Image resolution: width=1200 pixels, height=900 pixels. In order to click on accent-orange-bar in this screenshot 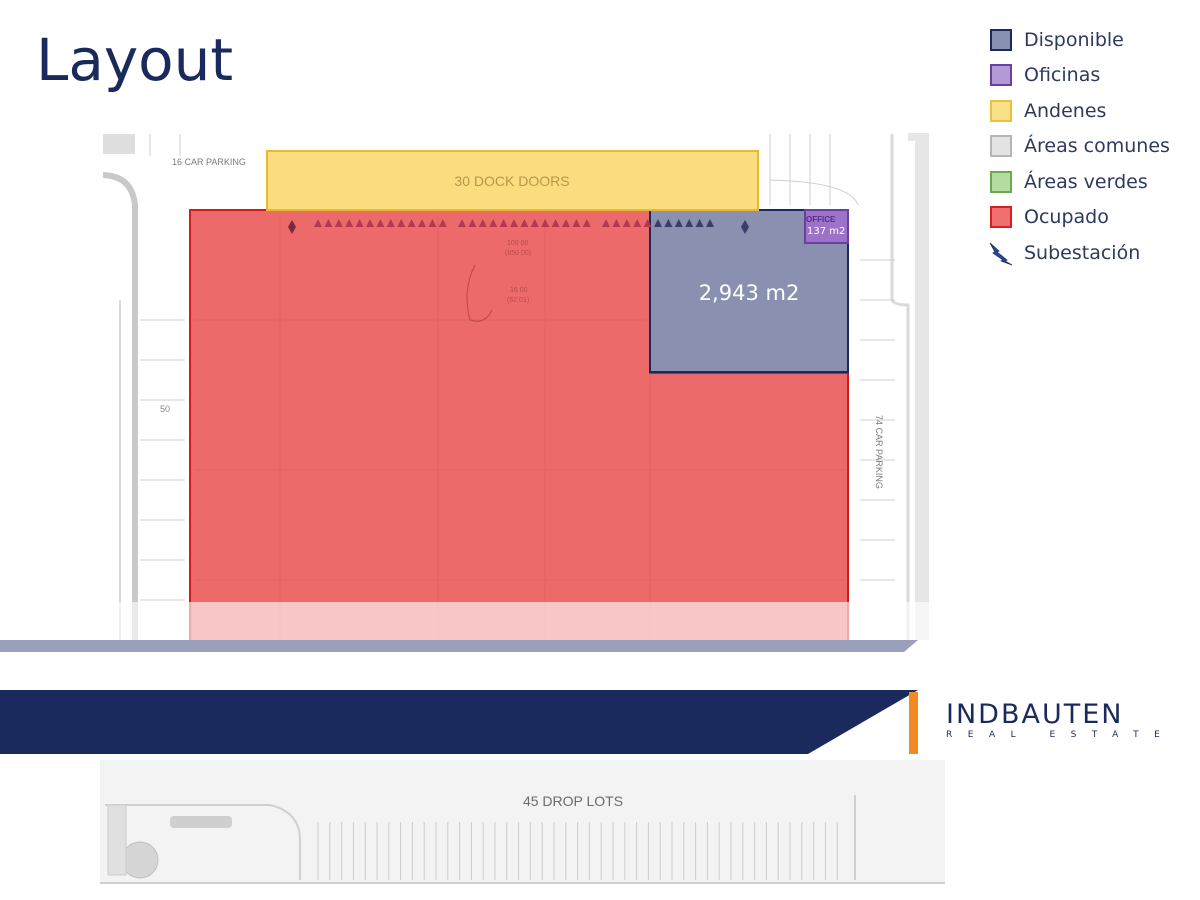, I will do `click(913, 723)`.